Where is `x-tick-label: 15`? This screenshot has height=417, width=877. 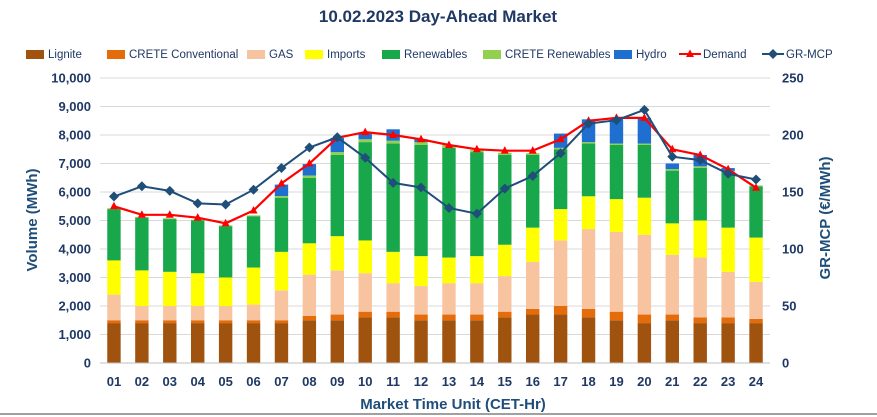 x-tick-label: 15 is located at coordinates (505, 381).